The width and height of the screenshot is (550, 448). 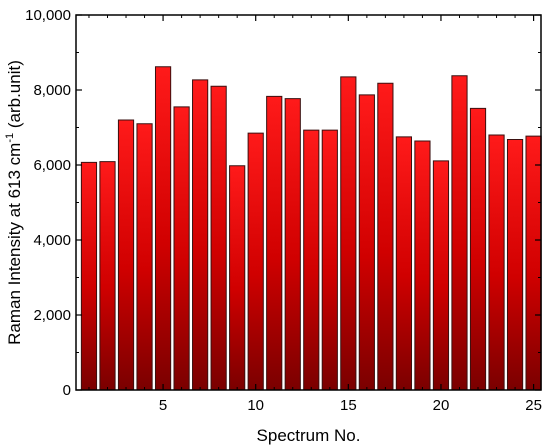 I want to click on x-tick-label: 5, so click(x=163, y=405).